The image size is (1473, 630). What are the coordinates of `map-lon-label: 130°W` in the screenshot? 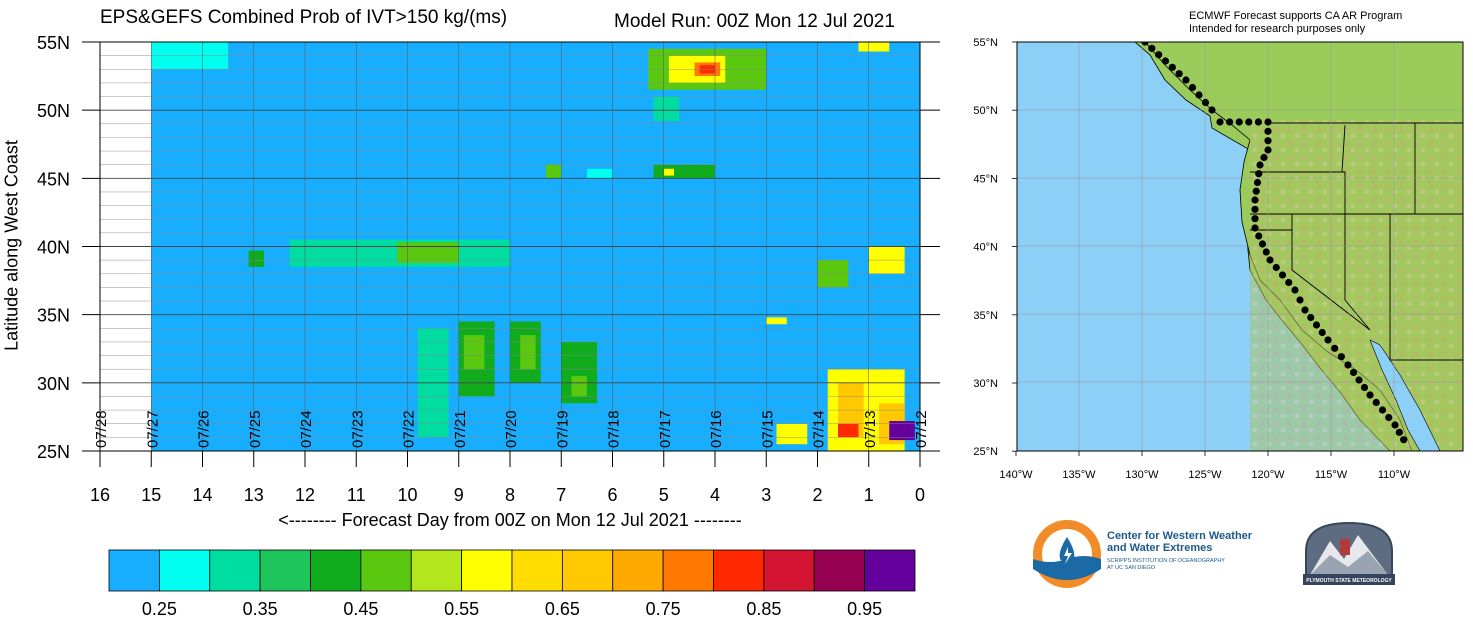 It's located at (1142, 475).